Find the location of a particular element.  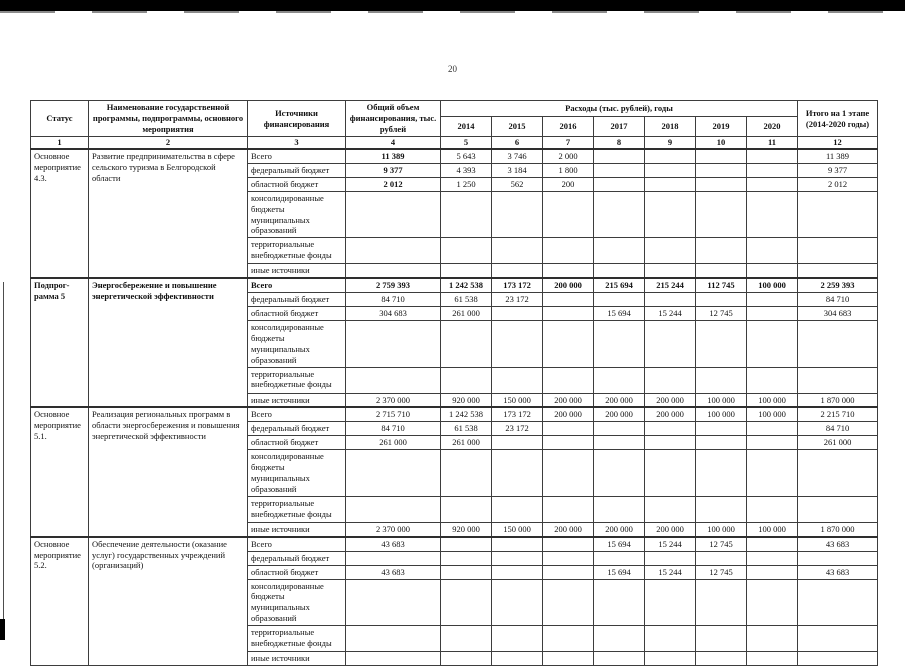

column-number-5: 5 is located at coordinates (466, 142).